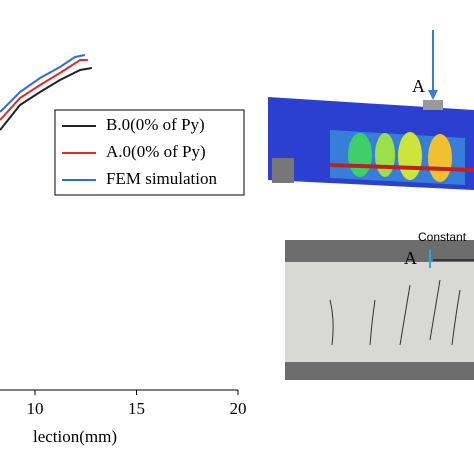 Image resolution: width=474 pixels, height=474 pixels. What do you see at coordinates (161, 178) in the screenshot?
I see `legend-label: FEM simulation` at bounding box center [161, 178].